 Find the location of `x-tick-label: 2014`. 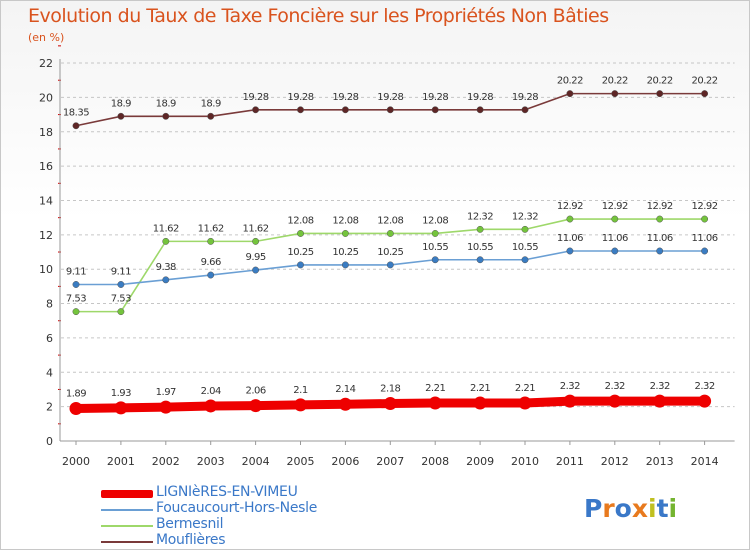

x-tick-label: 2014 is located at coordinates (705, 461).